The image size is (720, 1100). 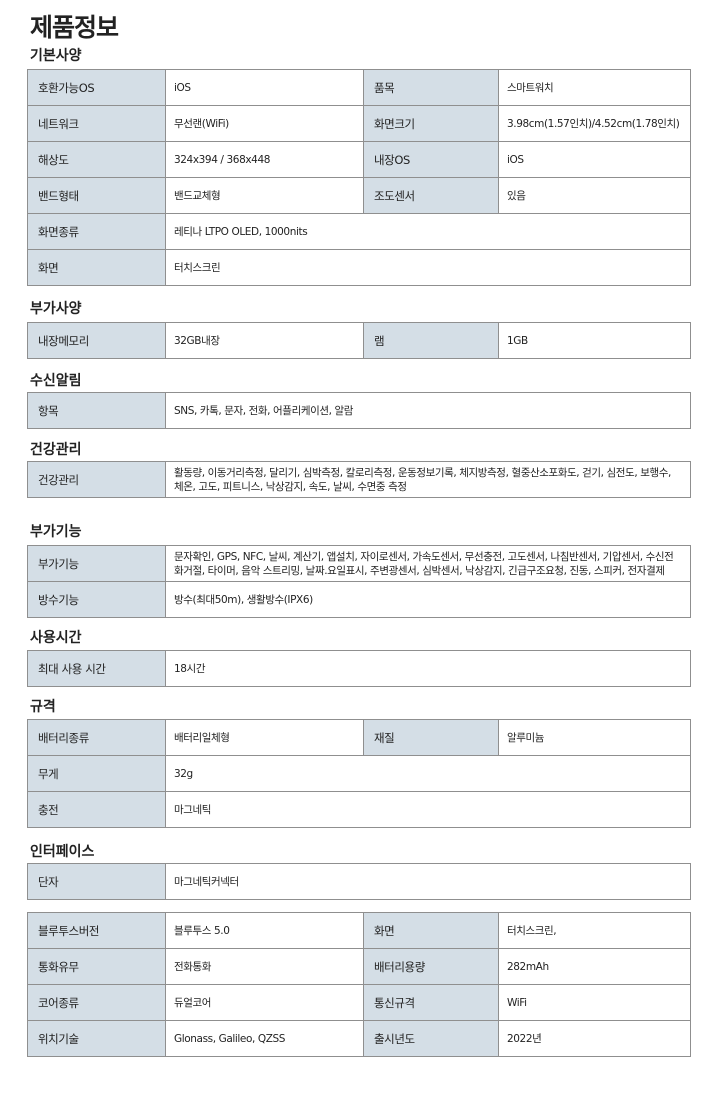 I want to click on spec-row: 배터리종류 배터리일체형 재질 알루미늄, so click(x=359, y=737).